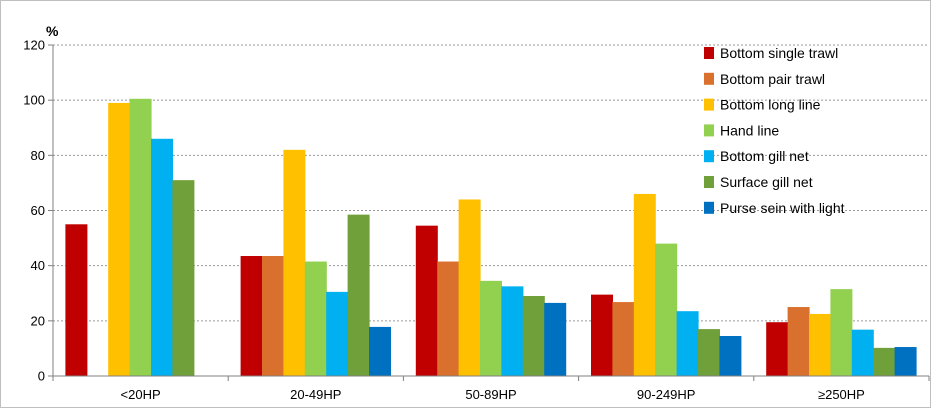  What do you see at coordinates (766, 182) in the screenshot?
I see `legend-label: Surface gill net` at bounding box center [766, 182].